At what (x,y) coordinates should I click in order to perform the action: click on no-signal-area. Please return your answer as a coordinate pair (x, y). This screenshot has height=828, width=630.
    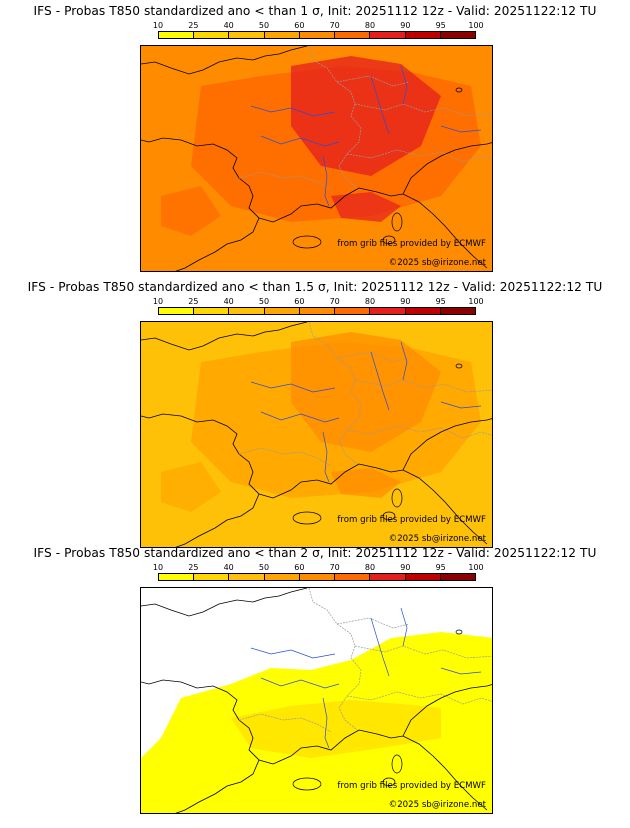
    Looking at the image, I should click on (171, 651).